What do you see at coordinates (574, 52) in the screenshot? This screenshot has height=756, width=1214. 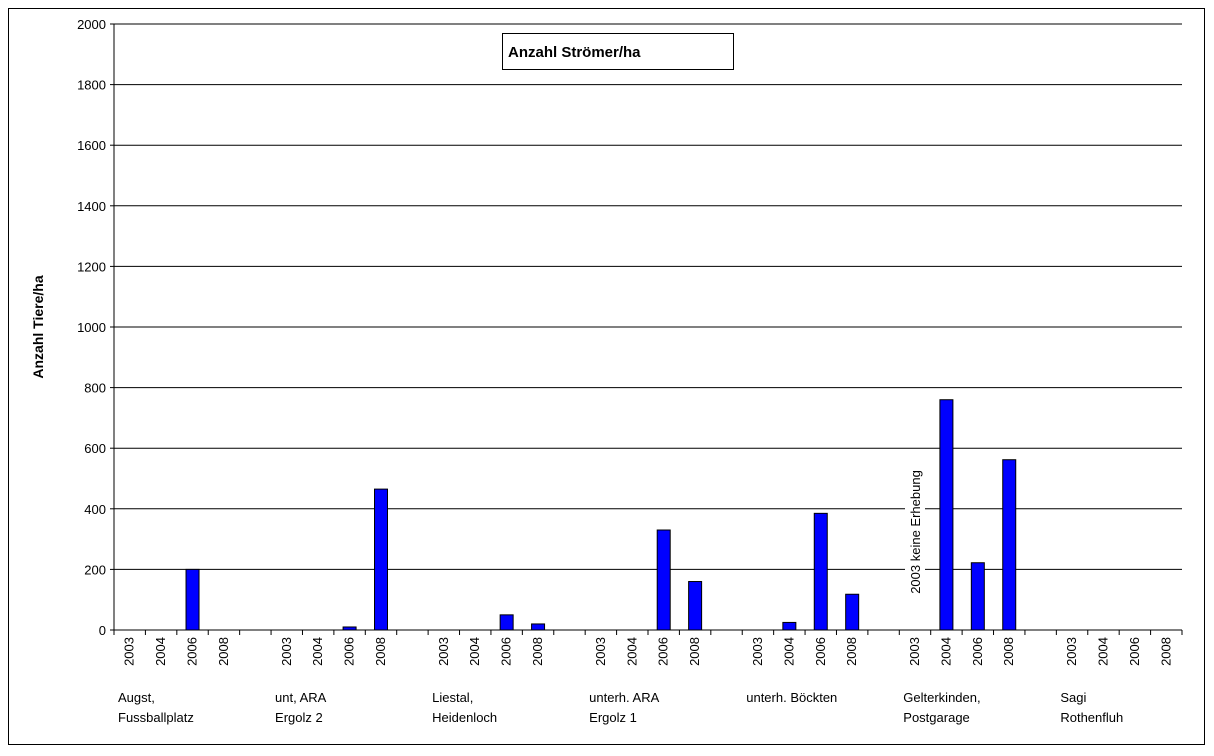 I see `chart-title: Anzahl Strömer/ha` at bounding box center [574, 52].